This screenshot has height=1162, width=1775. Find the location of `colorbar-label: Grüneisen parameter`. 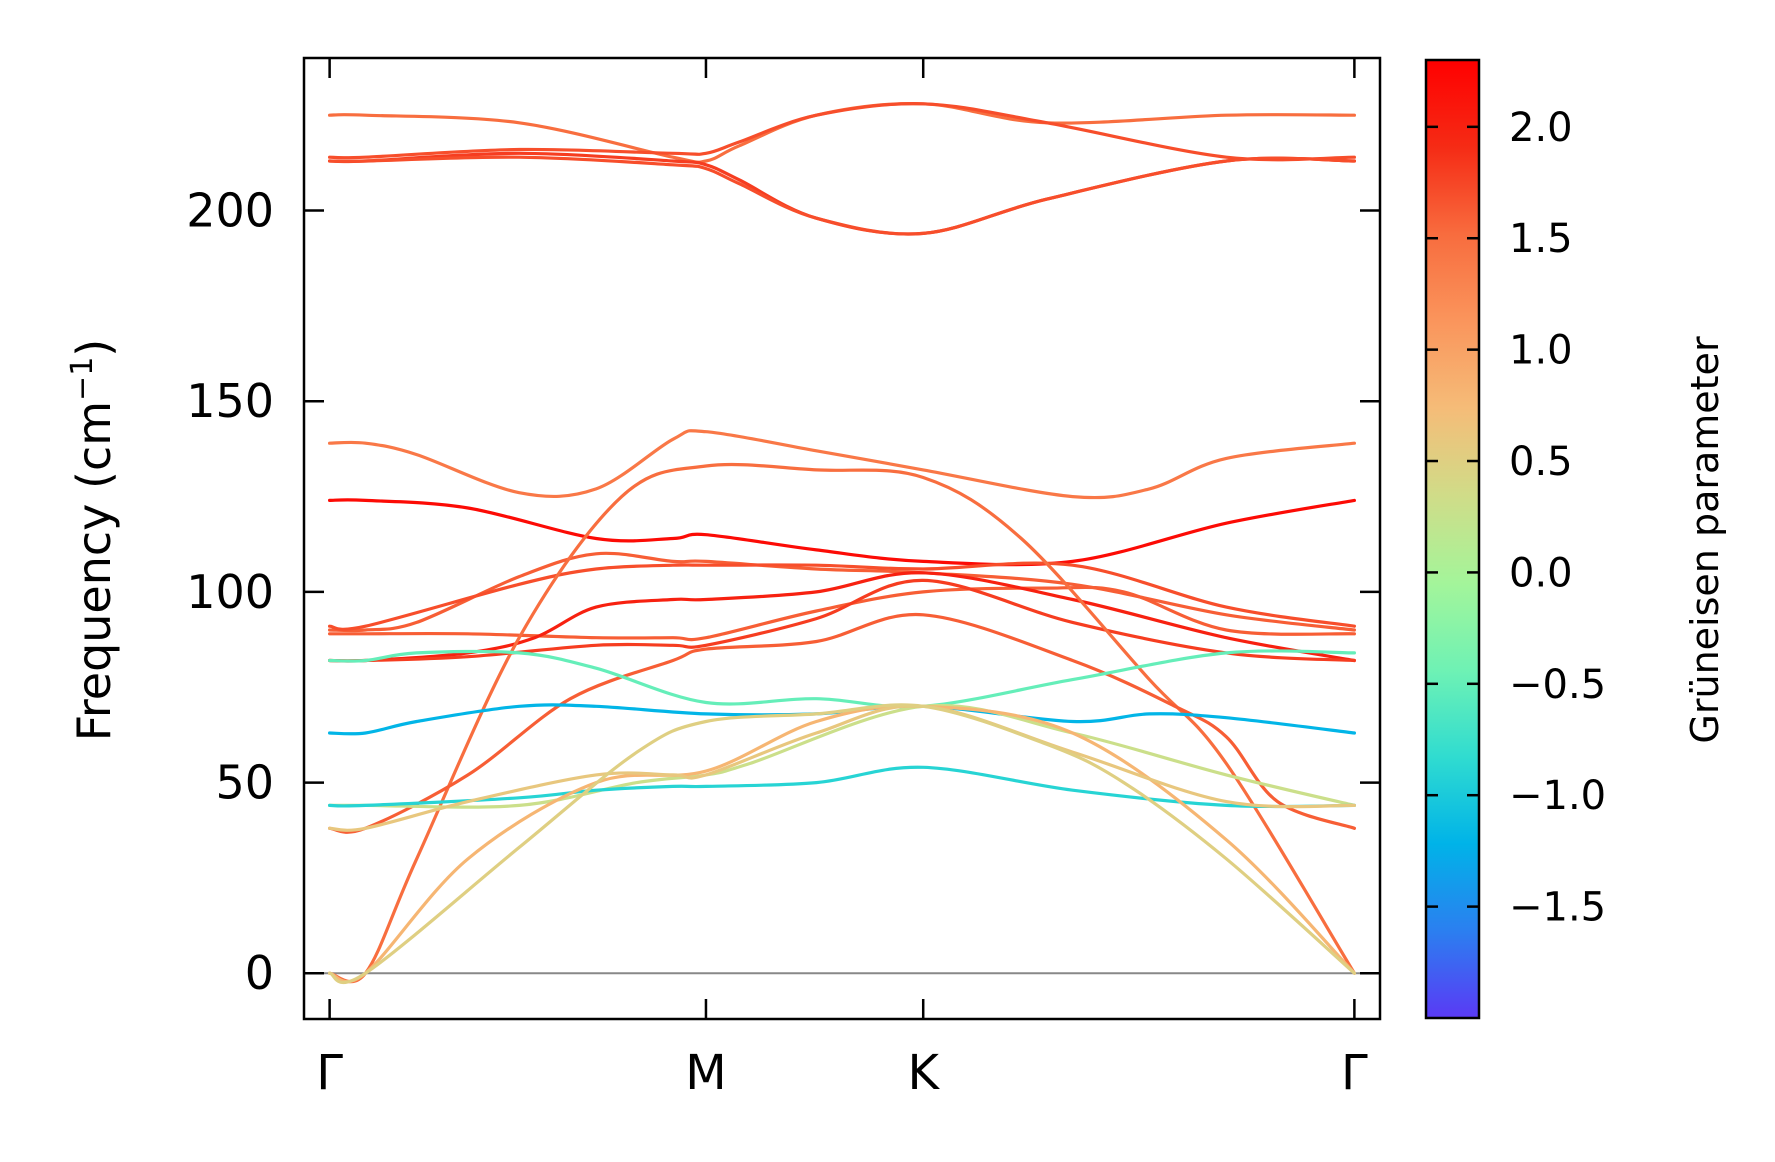

colorbar-label: Grüneisen parameter is located at coordinates (1705, 540).